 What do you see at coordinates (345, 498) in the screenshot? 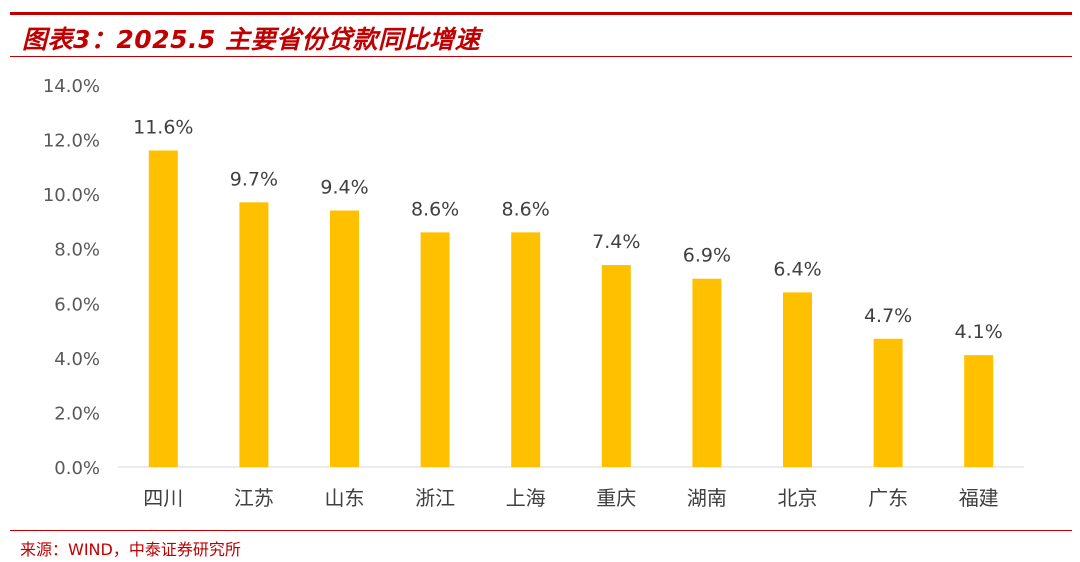
I see `x-tick-label: 山东` at bounding box center [345, 498].